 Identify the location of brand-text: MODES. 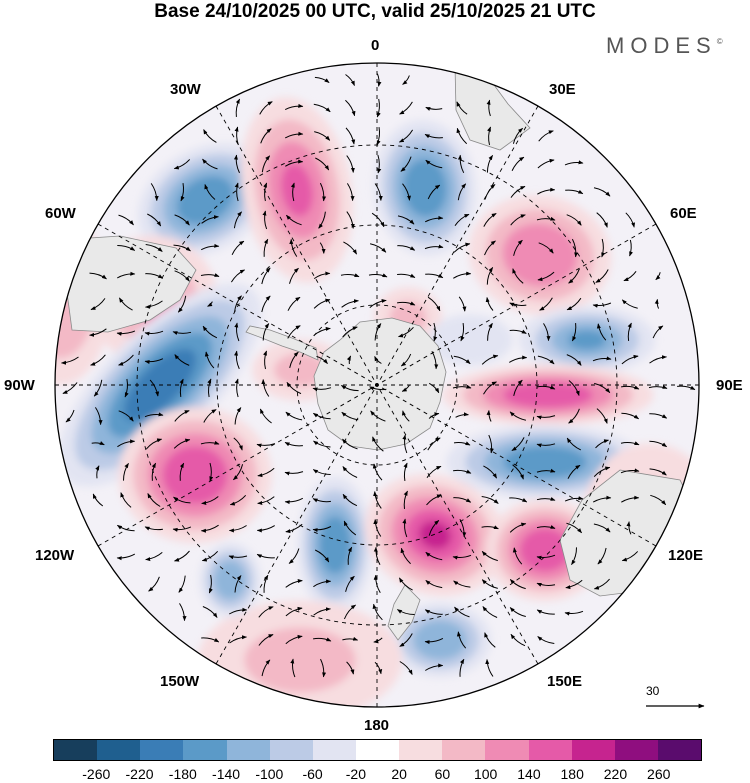
(661, 45).